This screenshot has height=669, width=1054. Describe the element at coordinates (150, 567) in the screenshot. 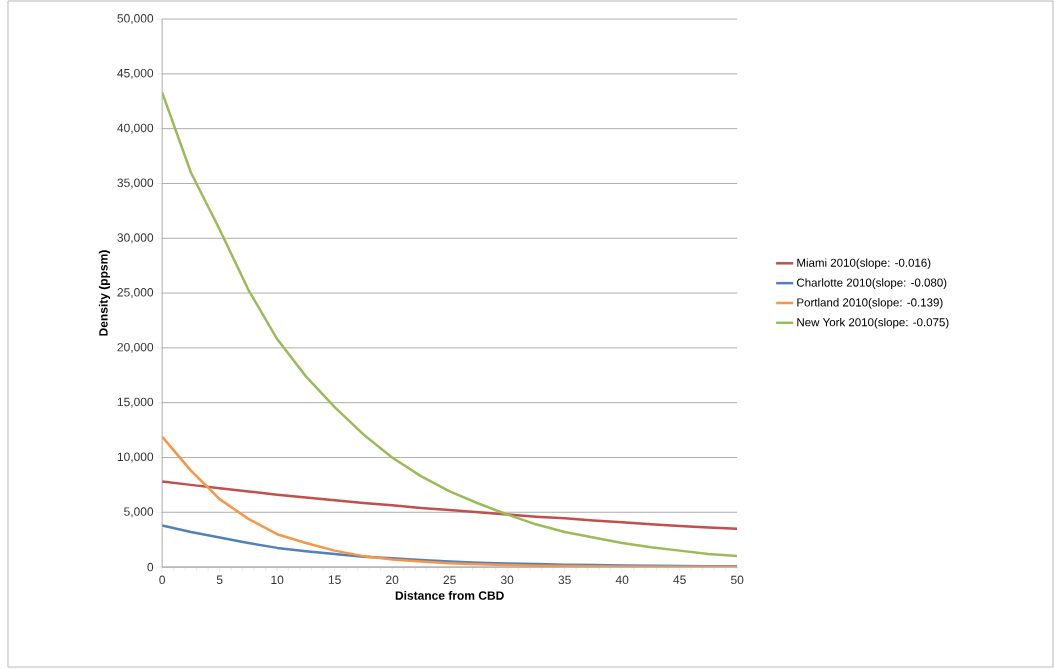

I see `y-tick-label: 0` at that location.